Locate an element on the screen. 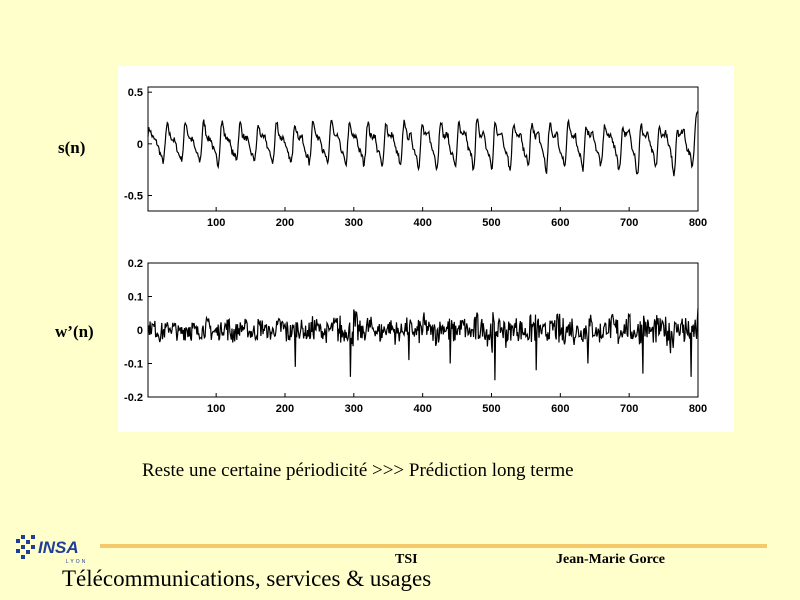 The height and width of the screenshot is (600, 800). x-tick-label-1-2: 300 is located at coordinates (354, 409).